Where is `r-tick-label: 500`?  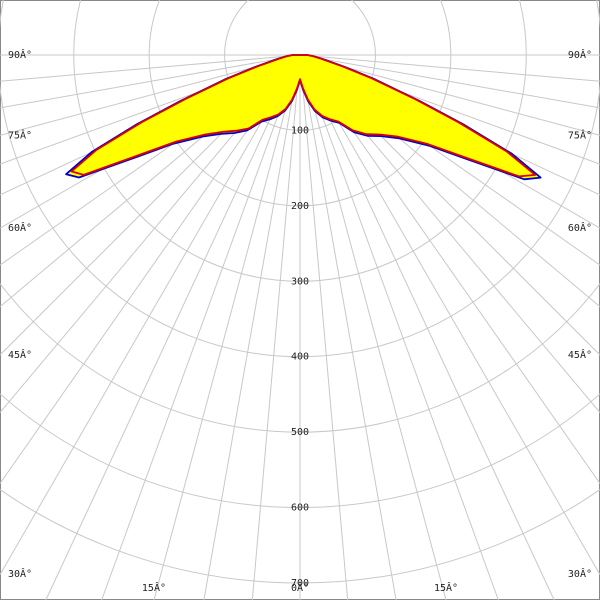 r-tick-label: 500 is located at coordinates (300, 432).